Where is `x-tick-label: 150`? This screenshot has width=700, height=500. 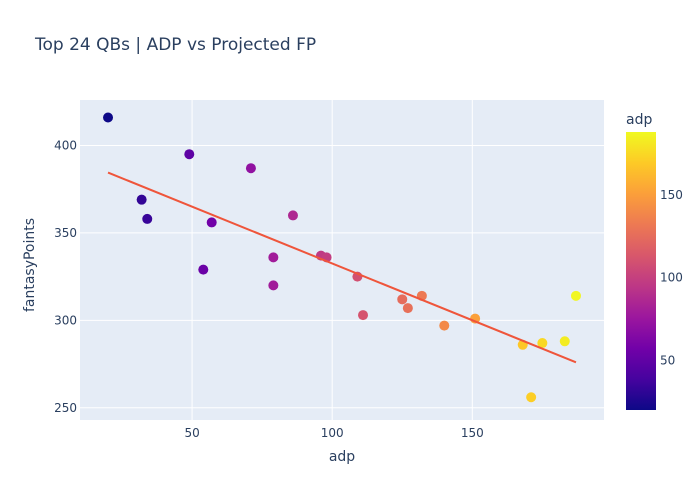 x-tick-label: 150 is located at coordinates (472, 433).